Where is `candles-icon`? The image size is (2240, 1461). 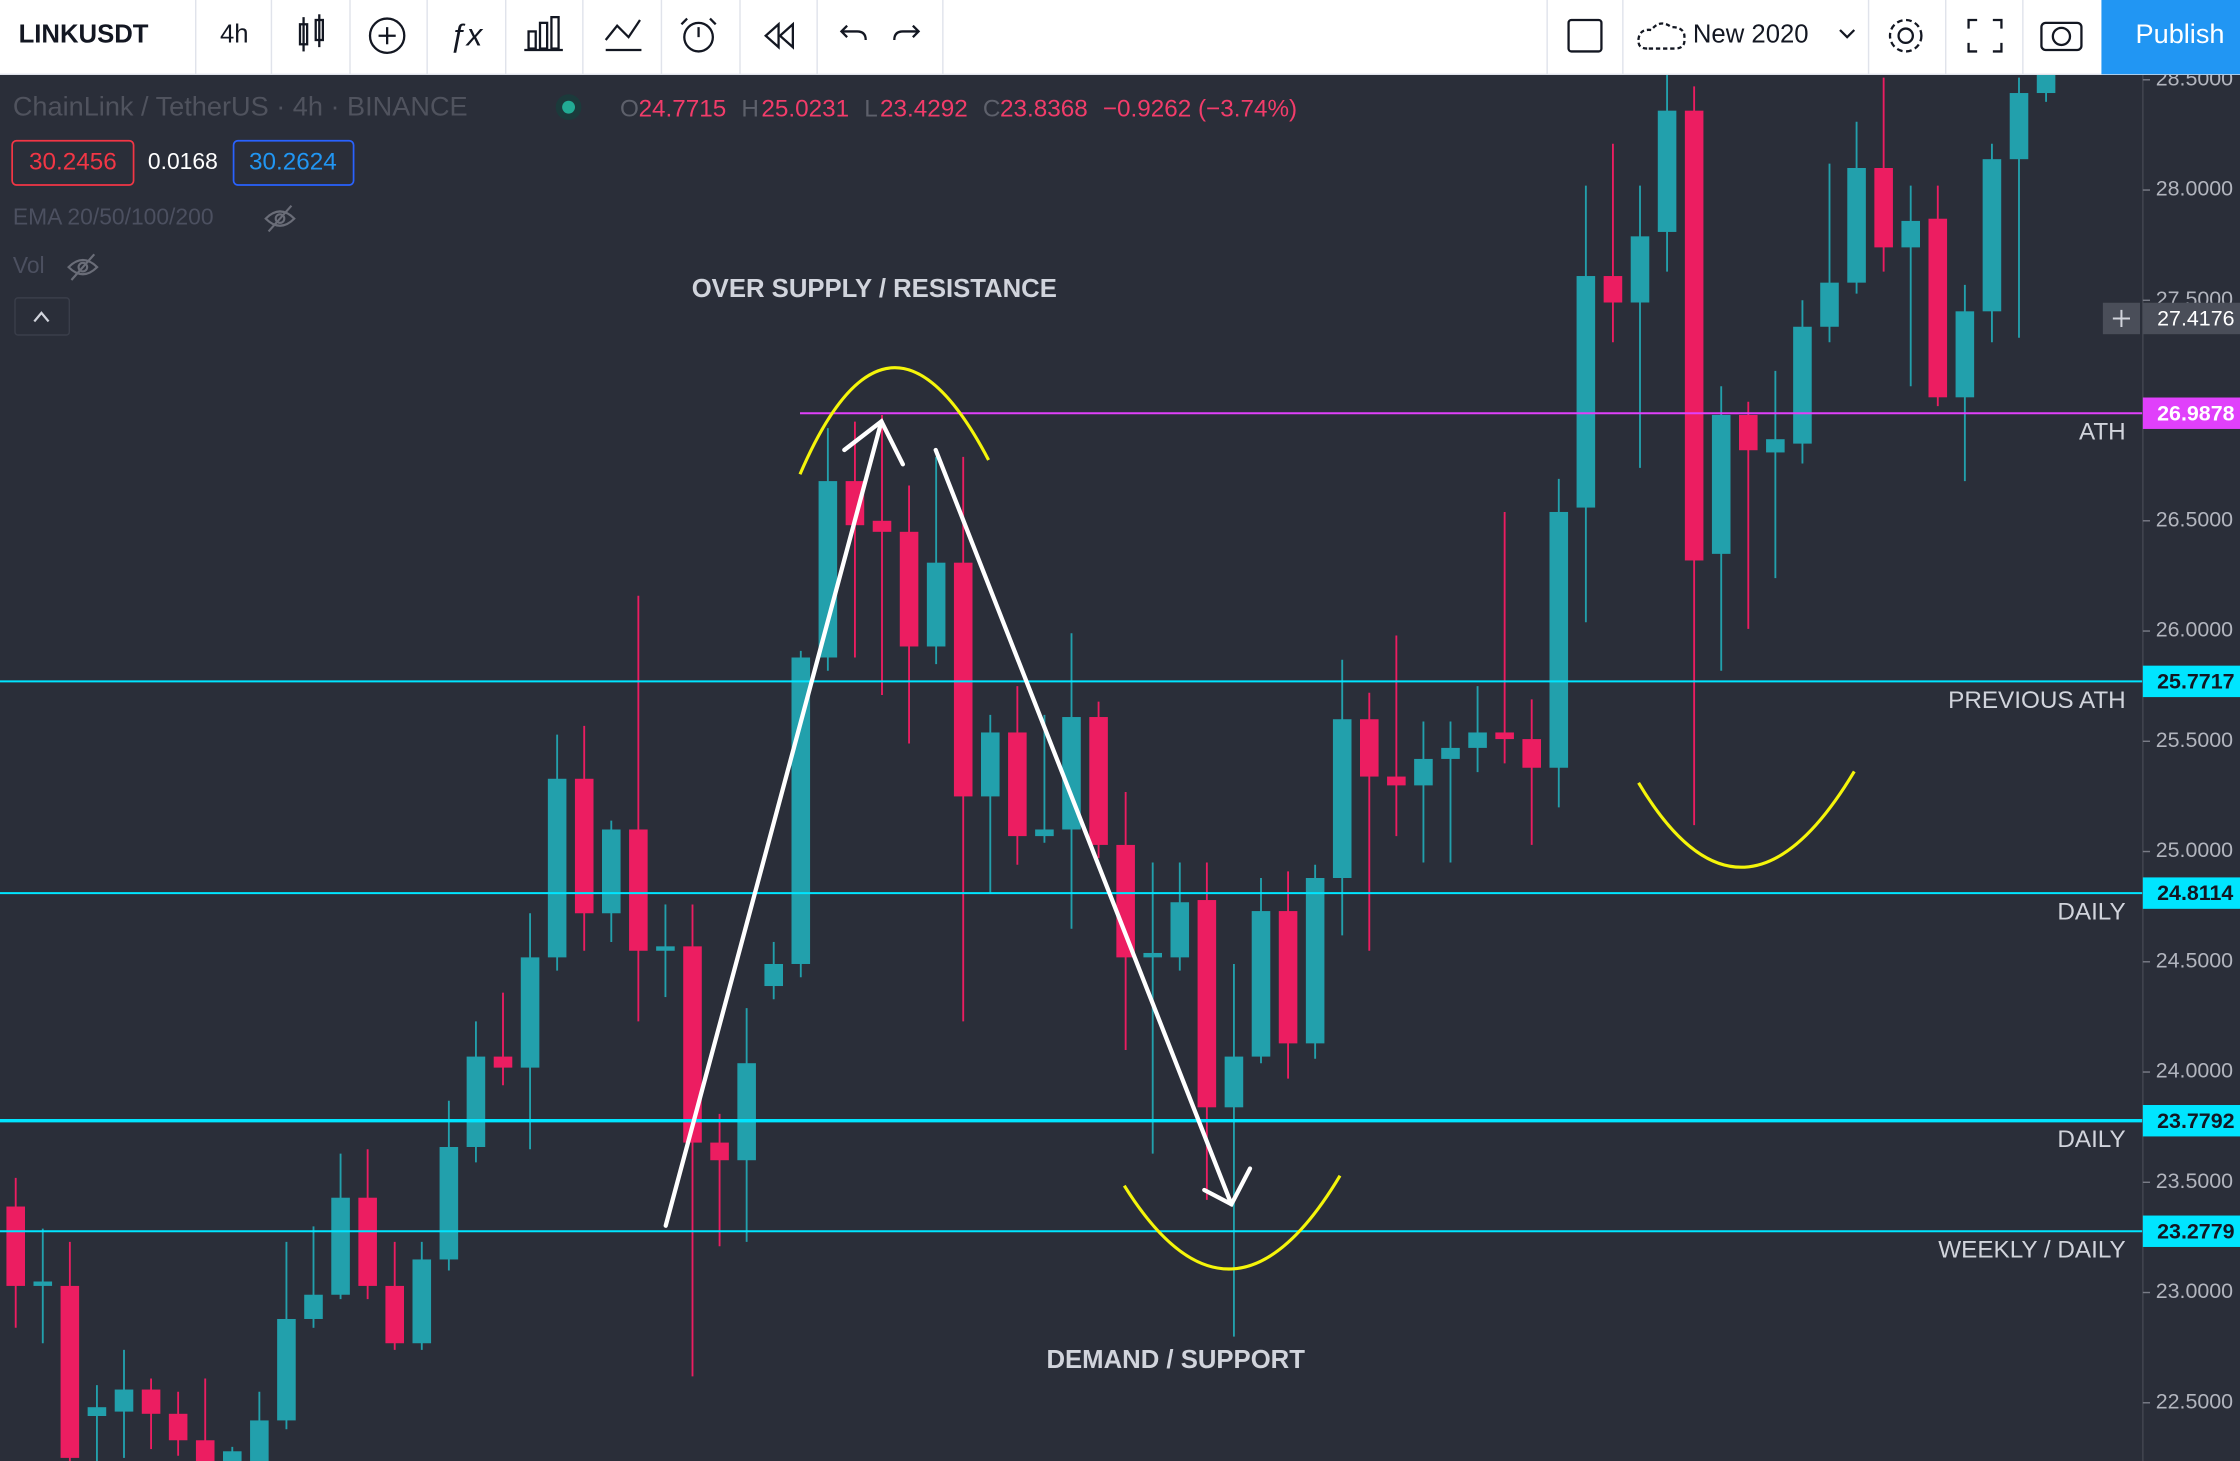
candles-icon is located at coordinates (311, 33).